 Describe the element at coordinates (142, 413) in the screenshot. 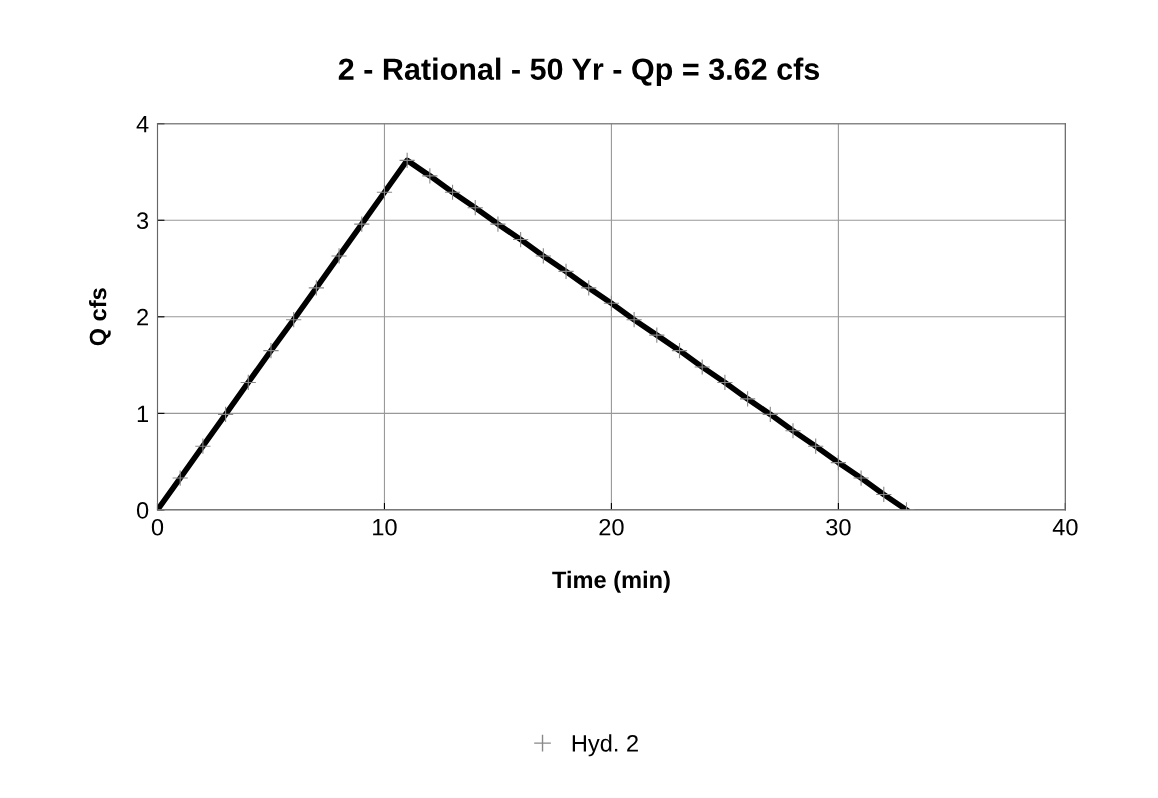

I see `y-tick-label: 1` at that location.